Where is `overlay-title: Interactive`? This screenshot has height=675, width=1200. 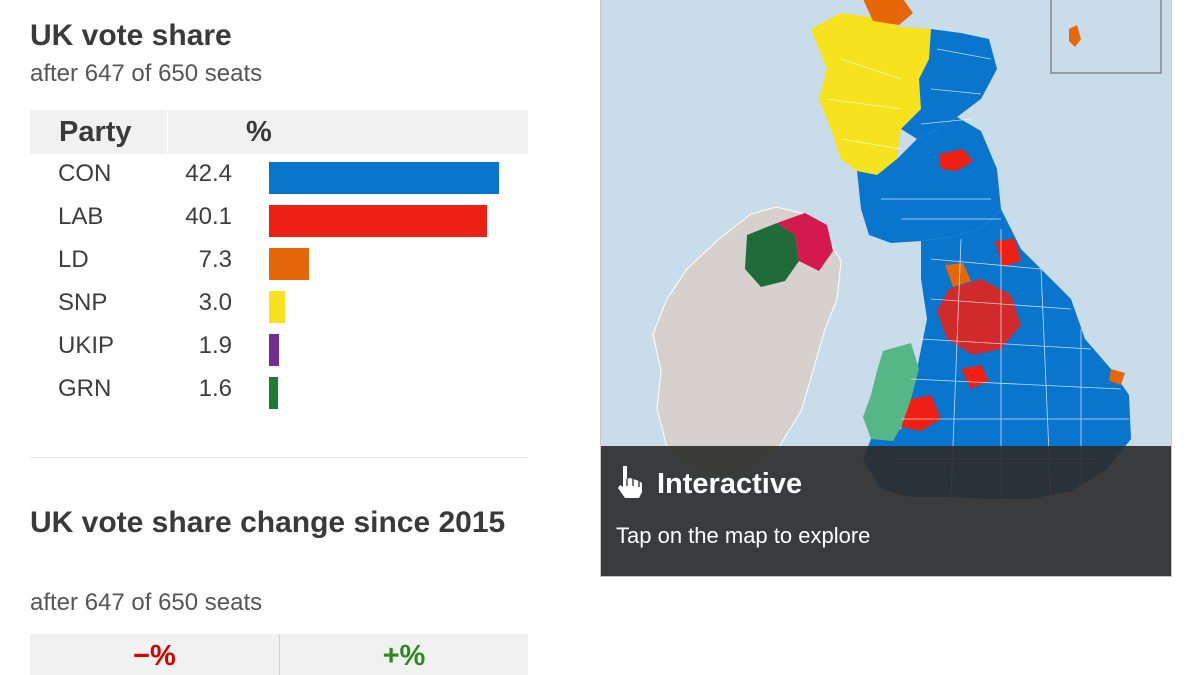
overlay-title: Interactive is located at coordinates (730, 484).